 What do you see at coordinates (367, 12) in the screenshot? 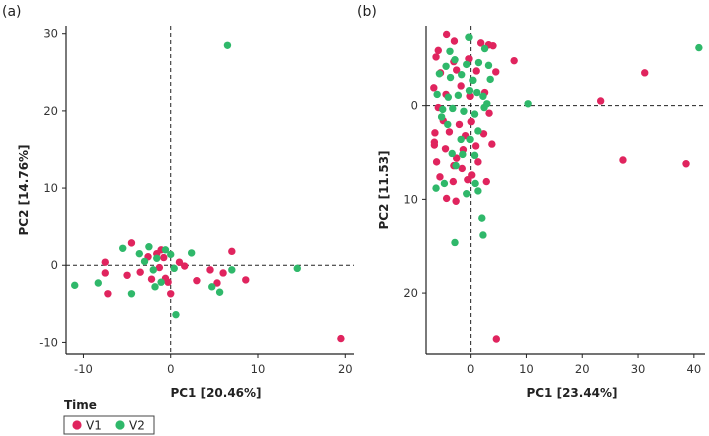
I see `panel-label-b: (b)` at bounding box center [367, 12].